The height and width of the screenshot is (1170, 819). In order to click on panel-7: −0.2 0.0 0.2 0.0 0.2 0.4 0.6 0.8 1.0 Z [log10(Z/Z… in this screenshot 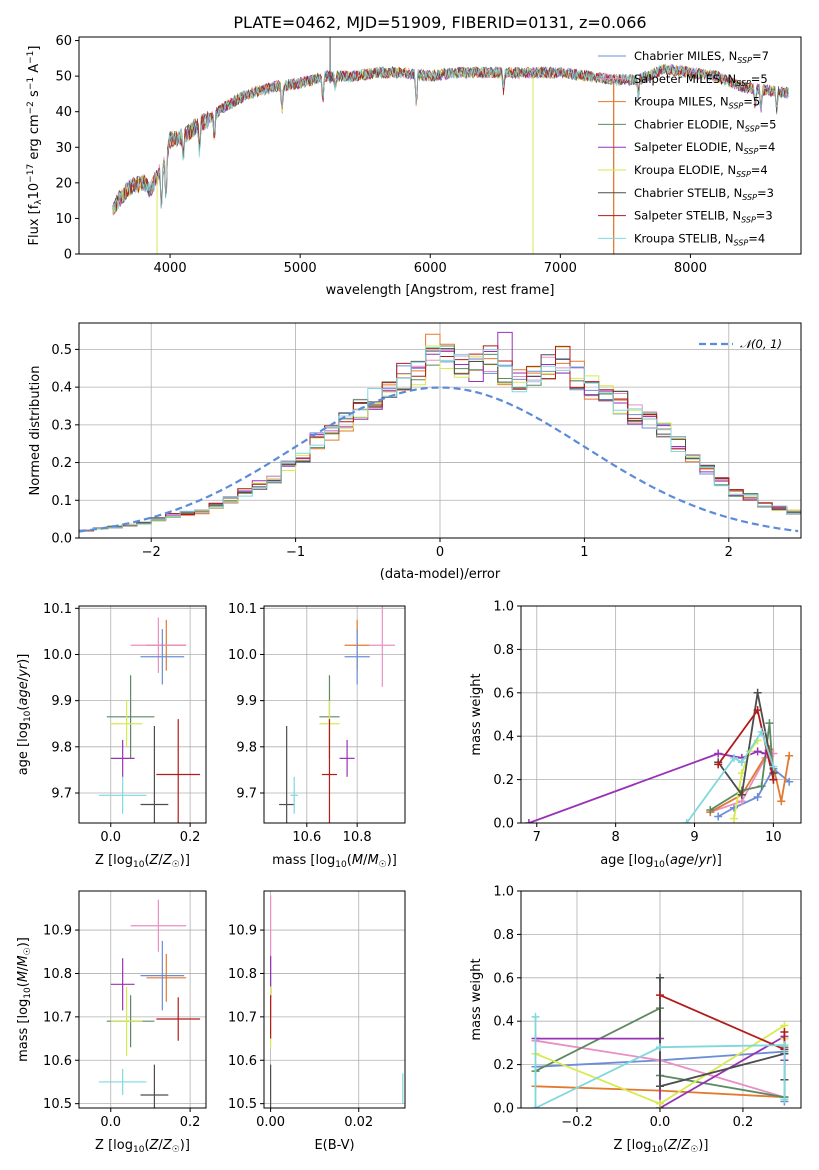, I will do `click(635, 1020)`.